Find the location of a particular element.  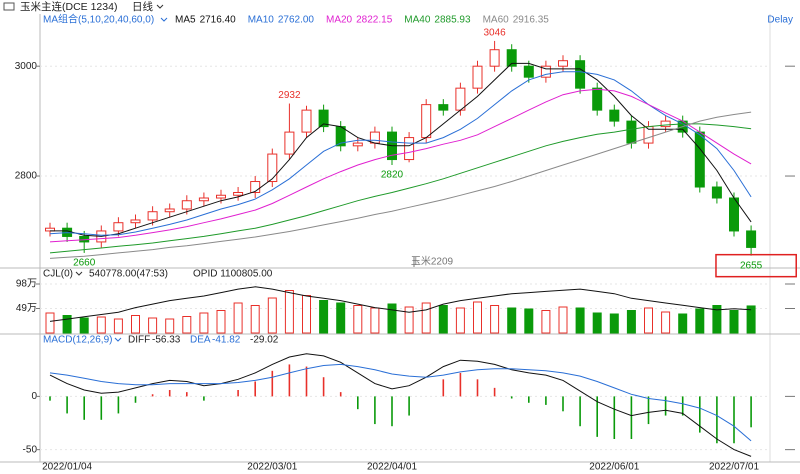

period-selector: 日线 is located at coordinates (142, 6).